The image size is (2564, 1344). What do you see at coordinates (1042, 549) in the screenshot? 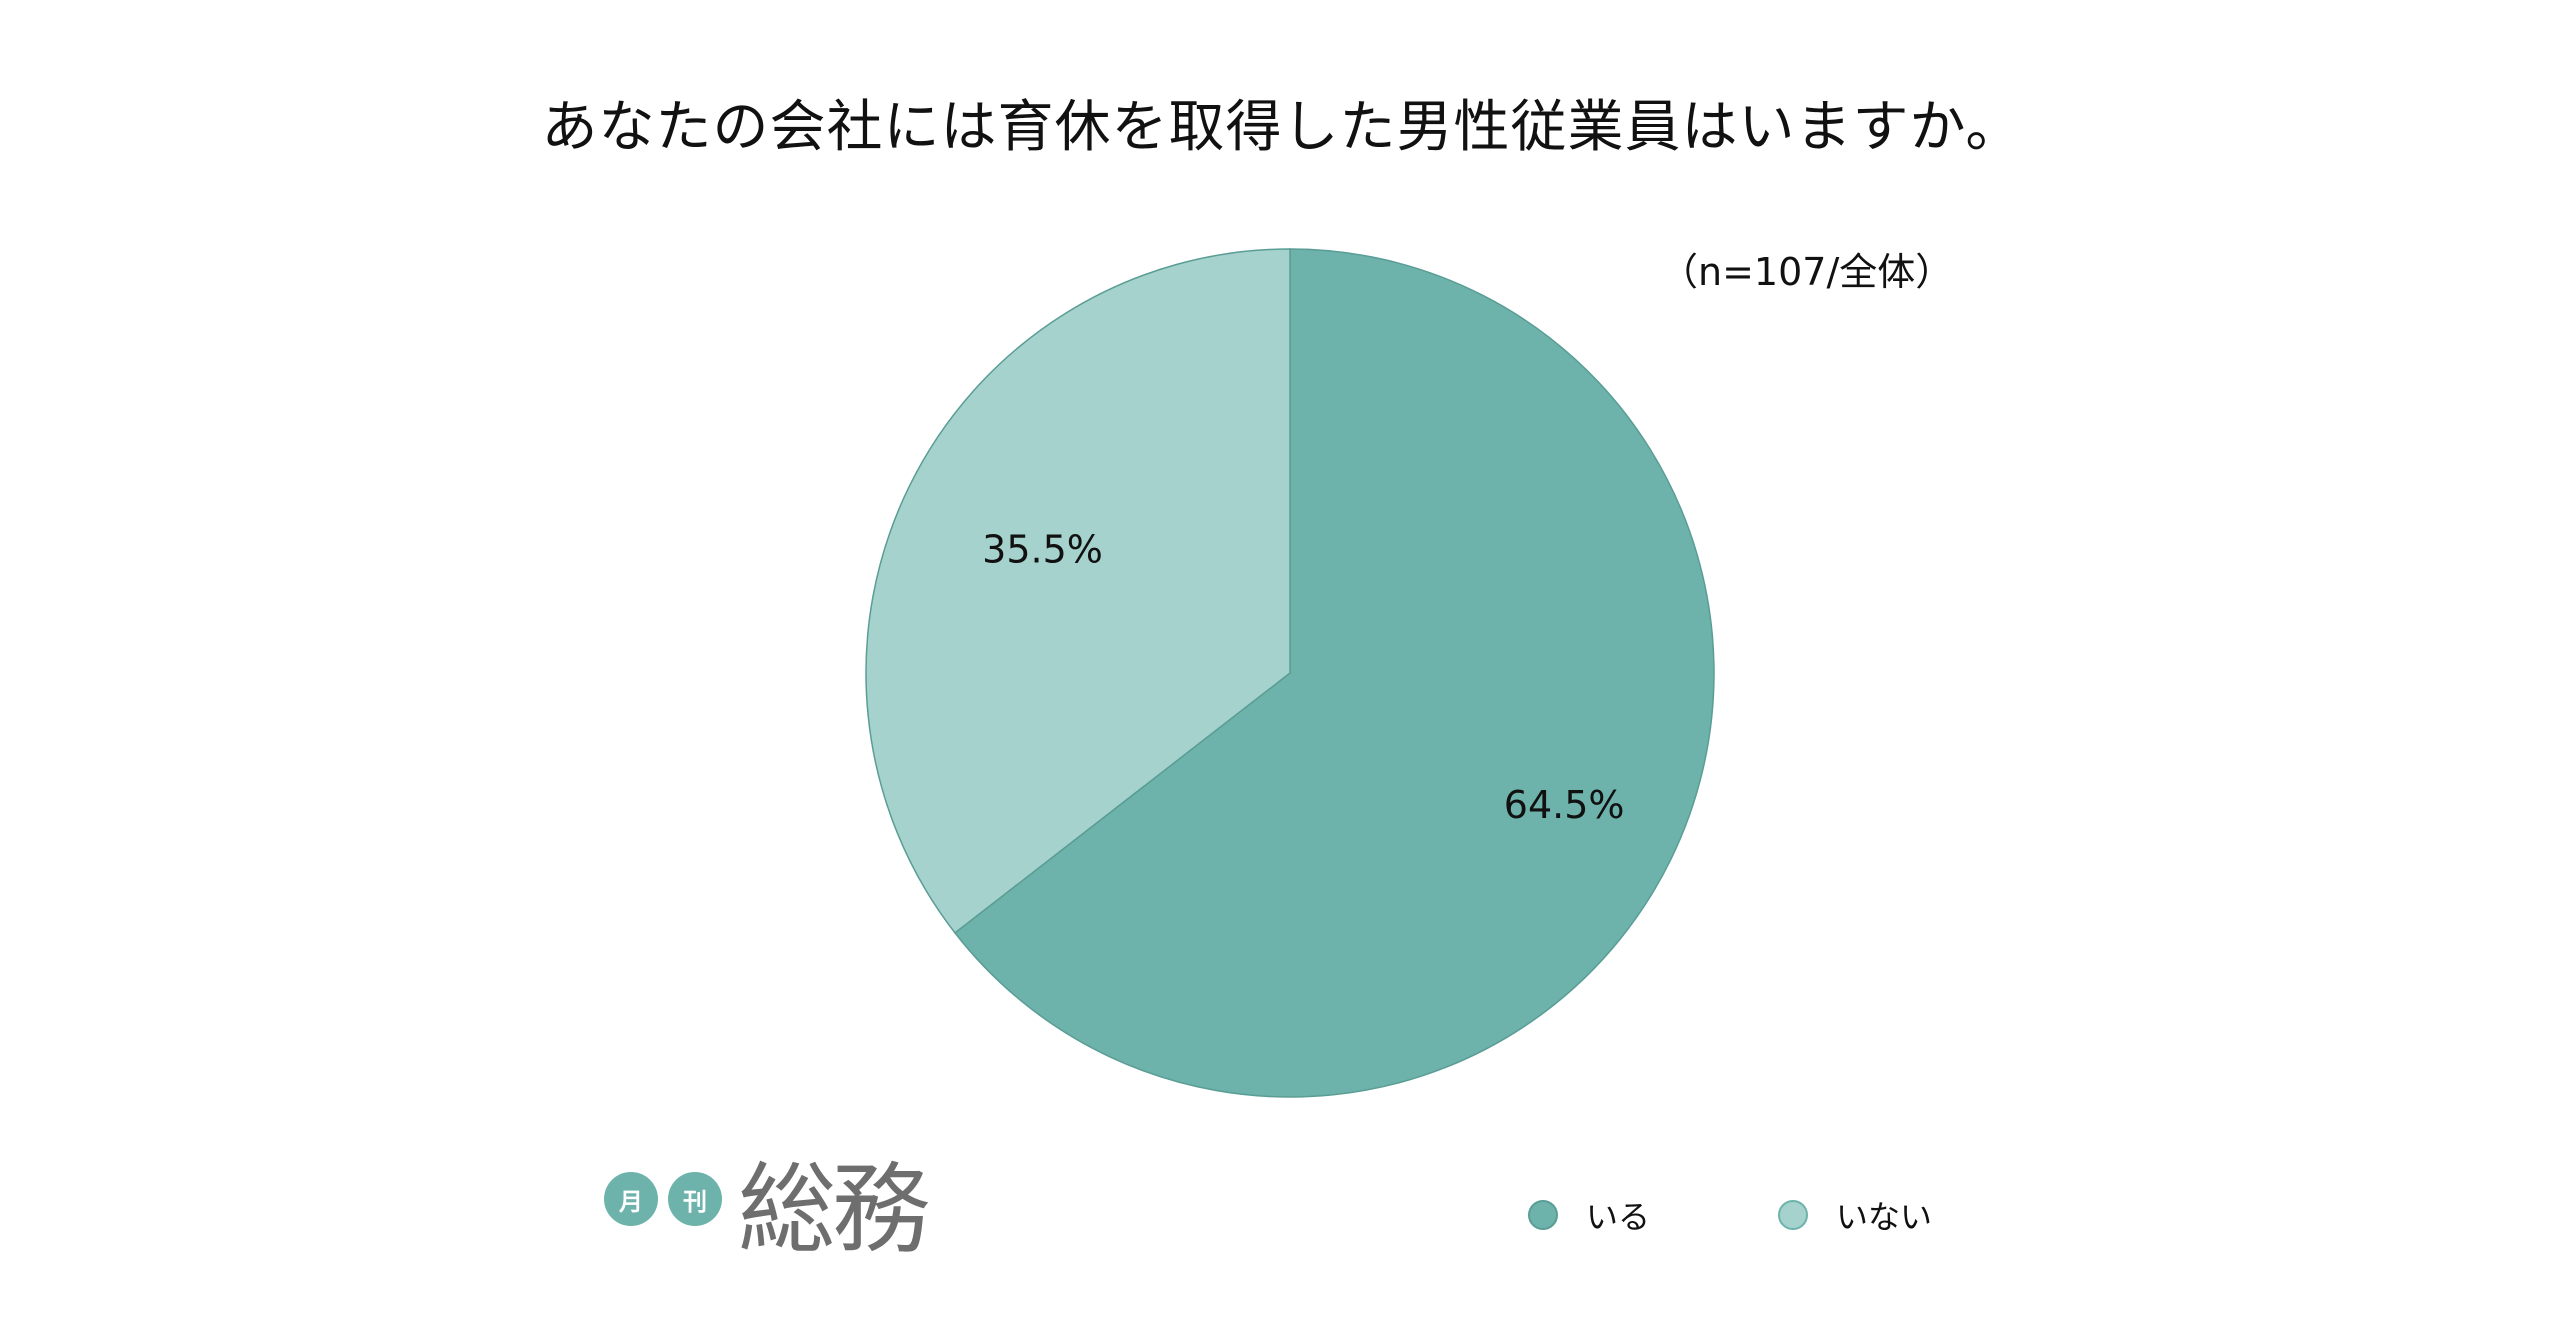
I see `pie-data-label-1: 35.5%` at bounding box center [1042, 549].